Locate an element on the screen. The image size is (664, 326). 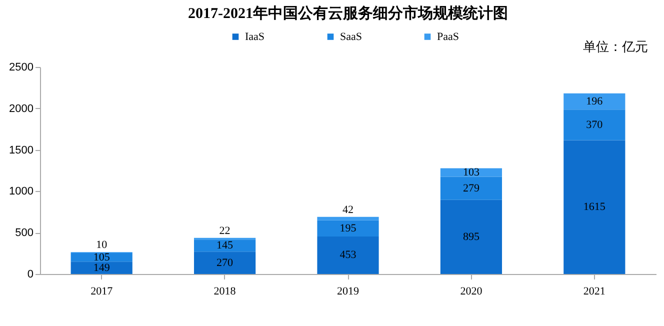
data-label: 145 is located at coordinates (225, 246).